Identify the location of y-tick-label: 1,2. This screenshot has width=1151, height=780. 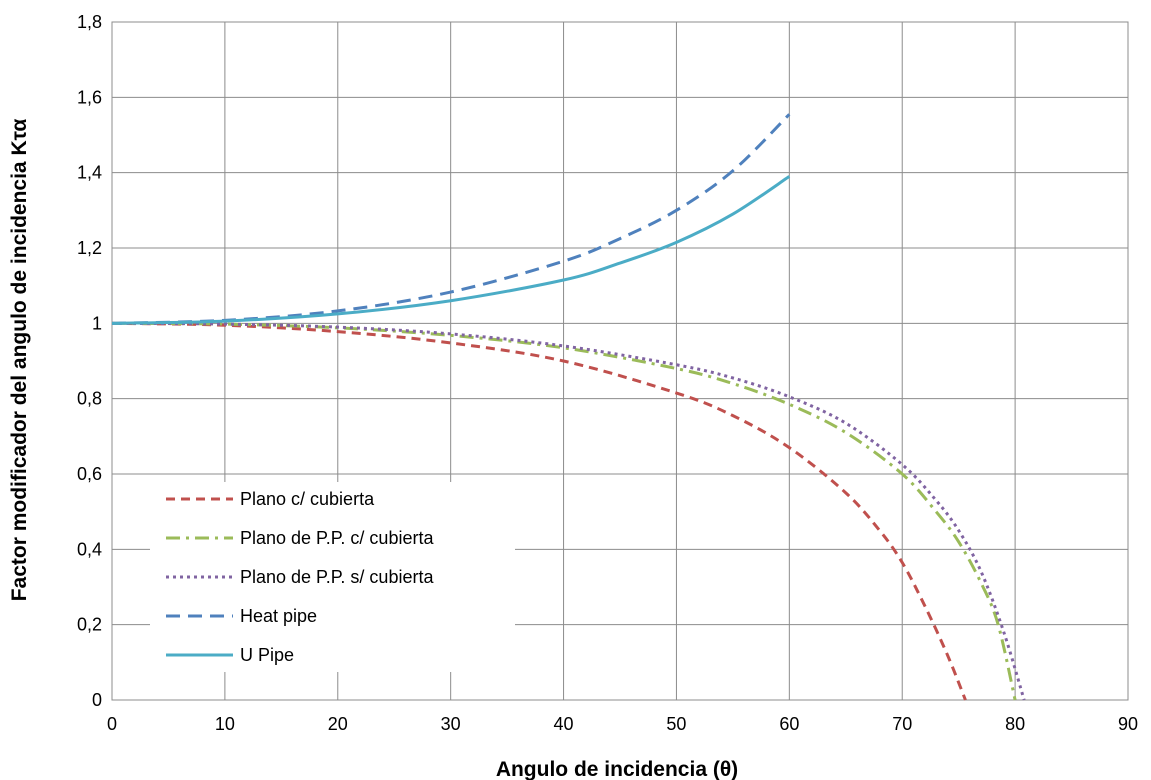
(89, 248).